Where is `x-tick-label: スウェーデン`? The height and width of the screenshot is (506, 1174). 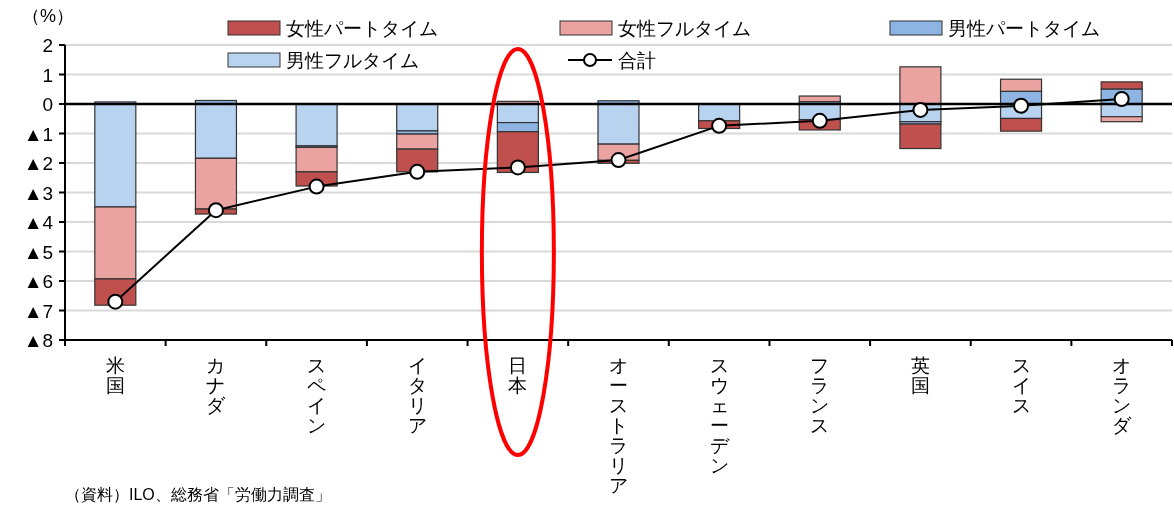
x-tick-label: スウェーデン is located at coordinates (719, 415).